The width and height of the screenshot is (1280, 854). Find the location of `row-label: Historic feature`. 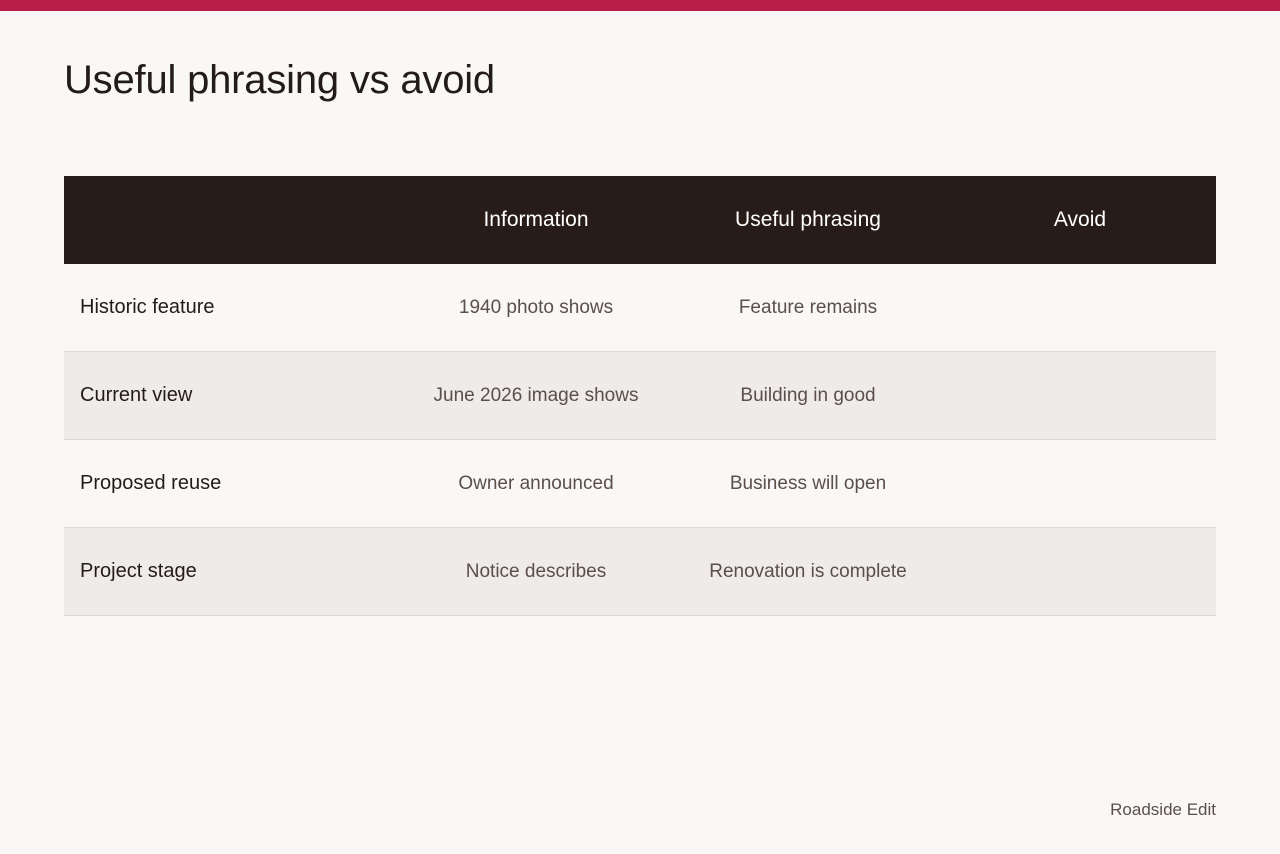

row-label: Historic feature is located at coordinates (147, 307).